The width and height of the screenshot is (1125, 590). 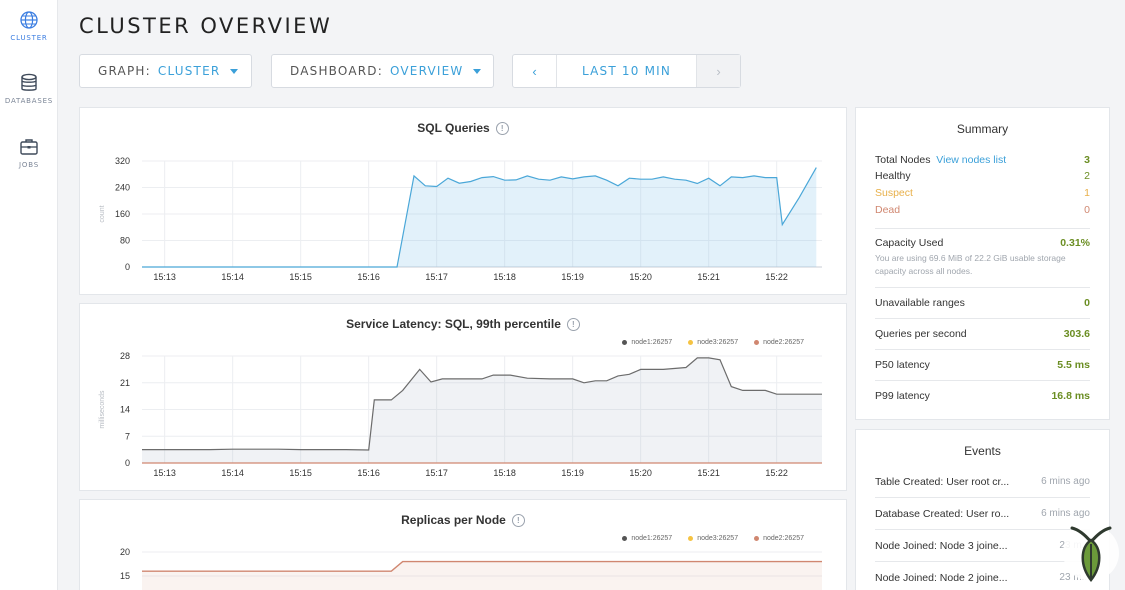 What do you see at coordinates (902, 396) in the screenshot?
I see `p99-label: P99 latency` at bounding box center [902, 396].